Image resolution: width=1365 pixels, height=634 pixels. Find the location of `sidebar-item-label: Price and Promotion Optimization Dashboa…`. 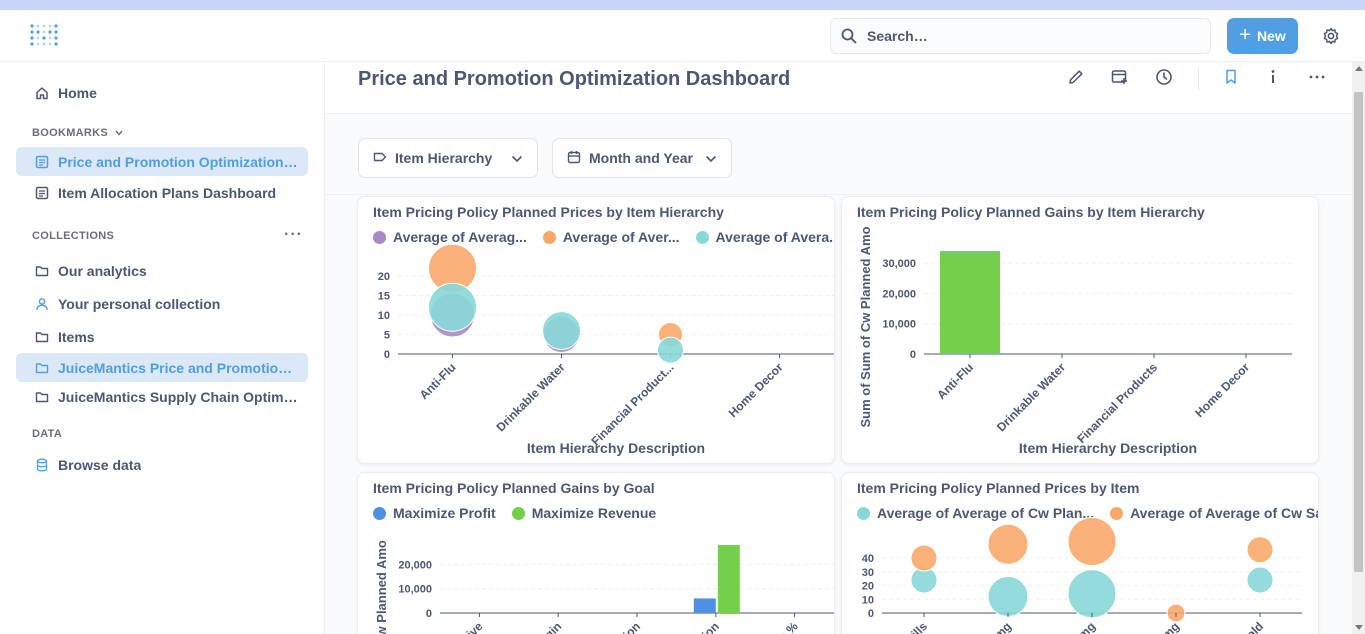

sidebar-item-label: Price and Promotion Optimization Dashboa… is located at coordinates (178, 161).